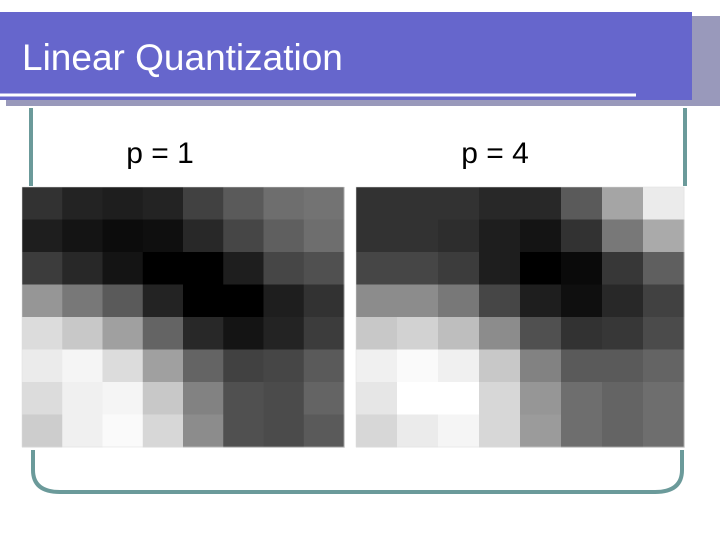  Describe the element at coordinates (182, 57) in the screenshot. I see `slide-title: Linear Quantization` at that location.